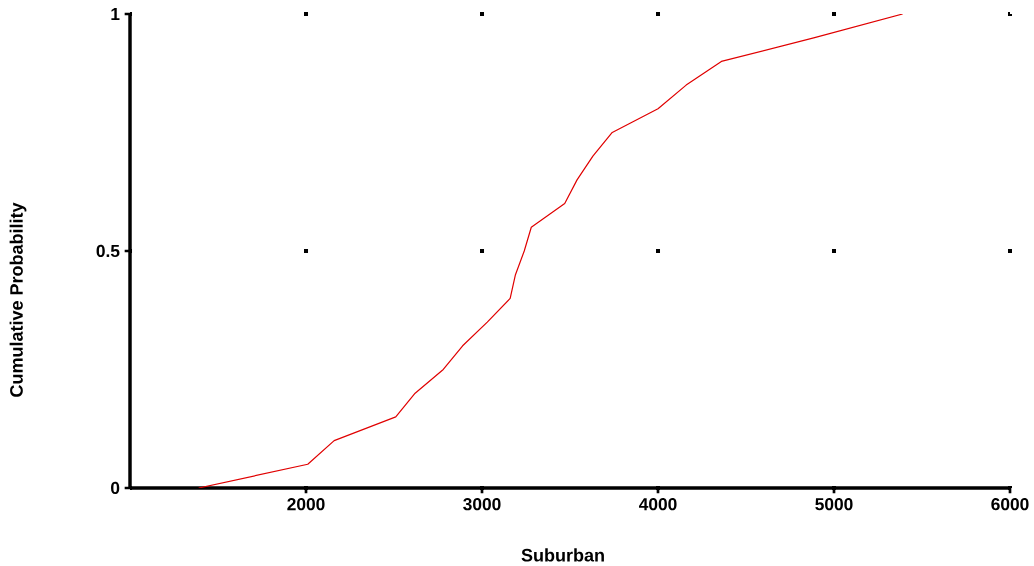 The width and height of the screenshot is (1034, 566). Describe the element at coordinates (562, 555) in the screenshot. I see `x-axis-title: Suburban` at that location.